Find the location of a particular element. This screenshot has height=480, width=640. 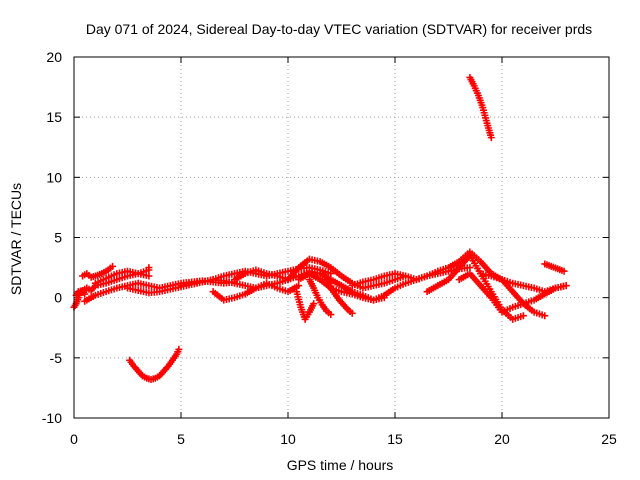

y-tick-label: 0 is located at coordinates (58, 298).